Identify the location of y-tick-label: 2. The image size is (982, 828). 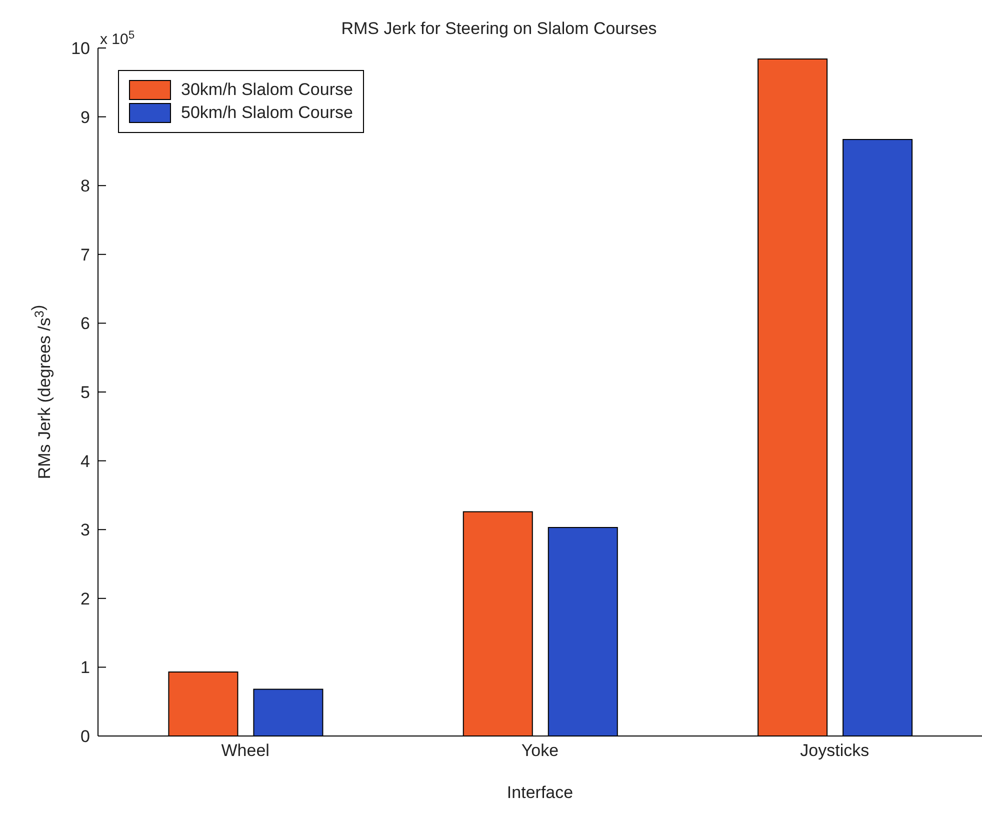
(85, 598).